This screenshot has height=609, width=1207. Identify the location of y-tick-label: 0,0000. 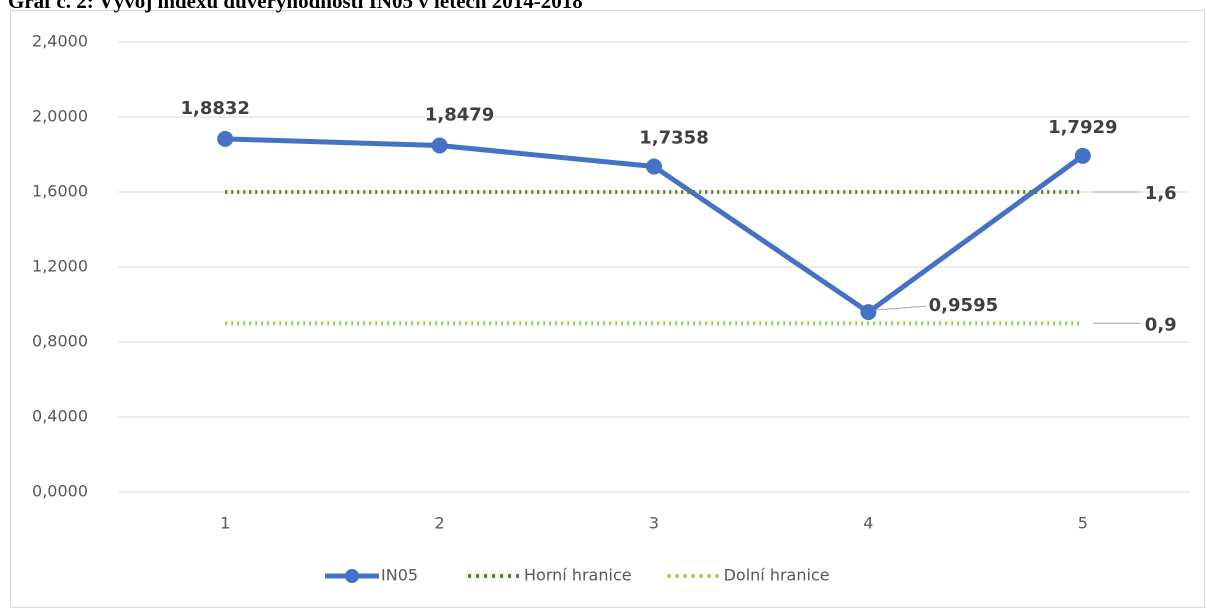
(60, 491).